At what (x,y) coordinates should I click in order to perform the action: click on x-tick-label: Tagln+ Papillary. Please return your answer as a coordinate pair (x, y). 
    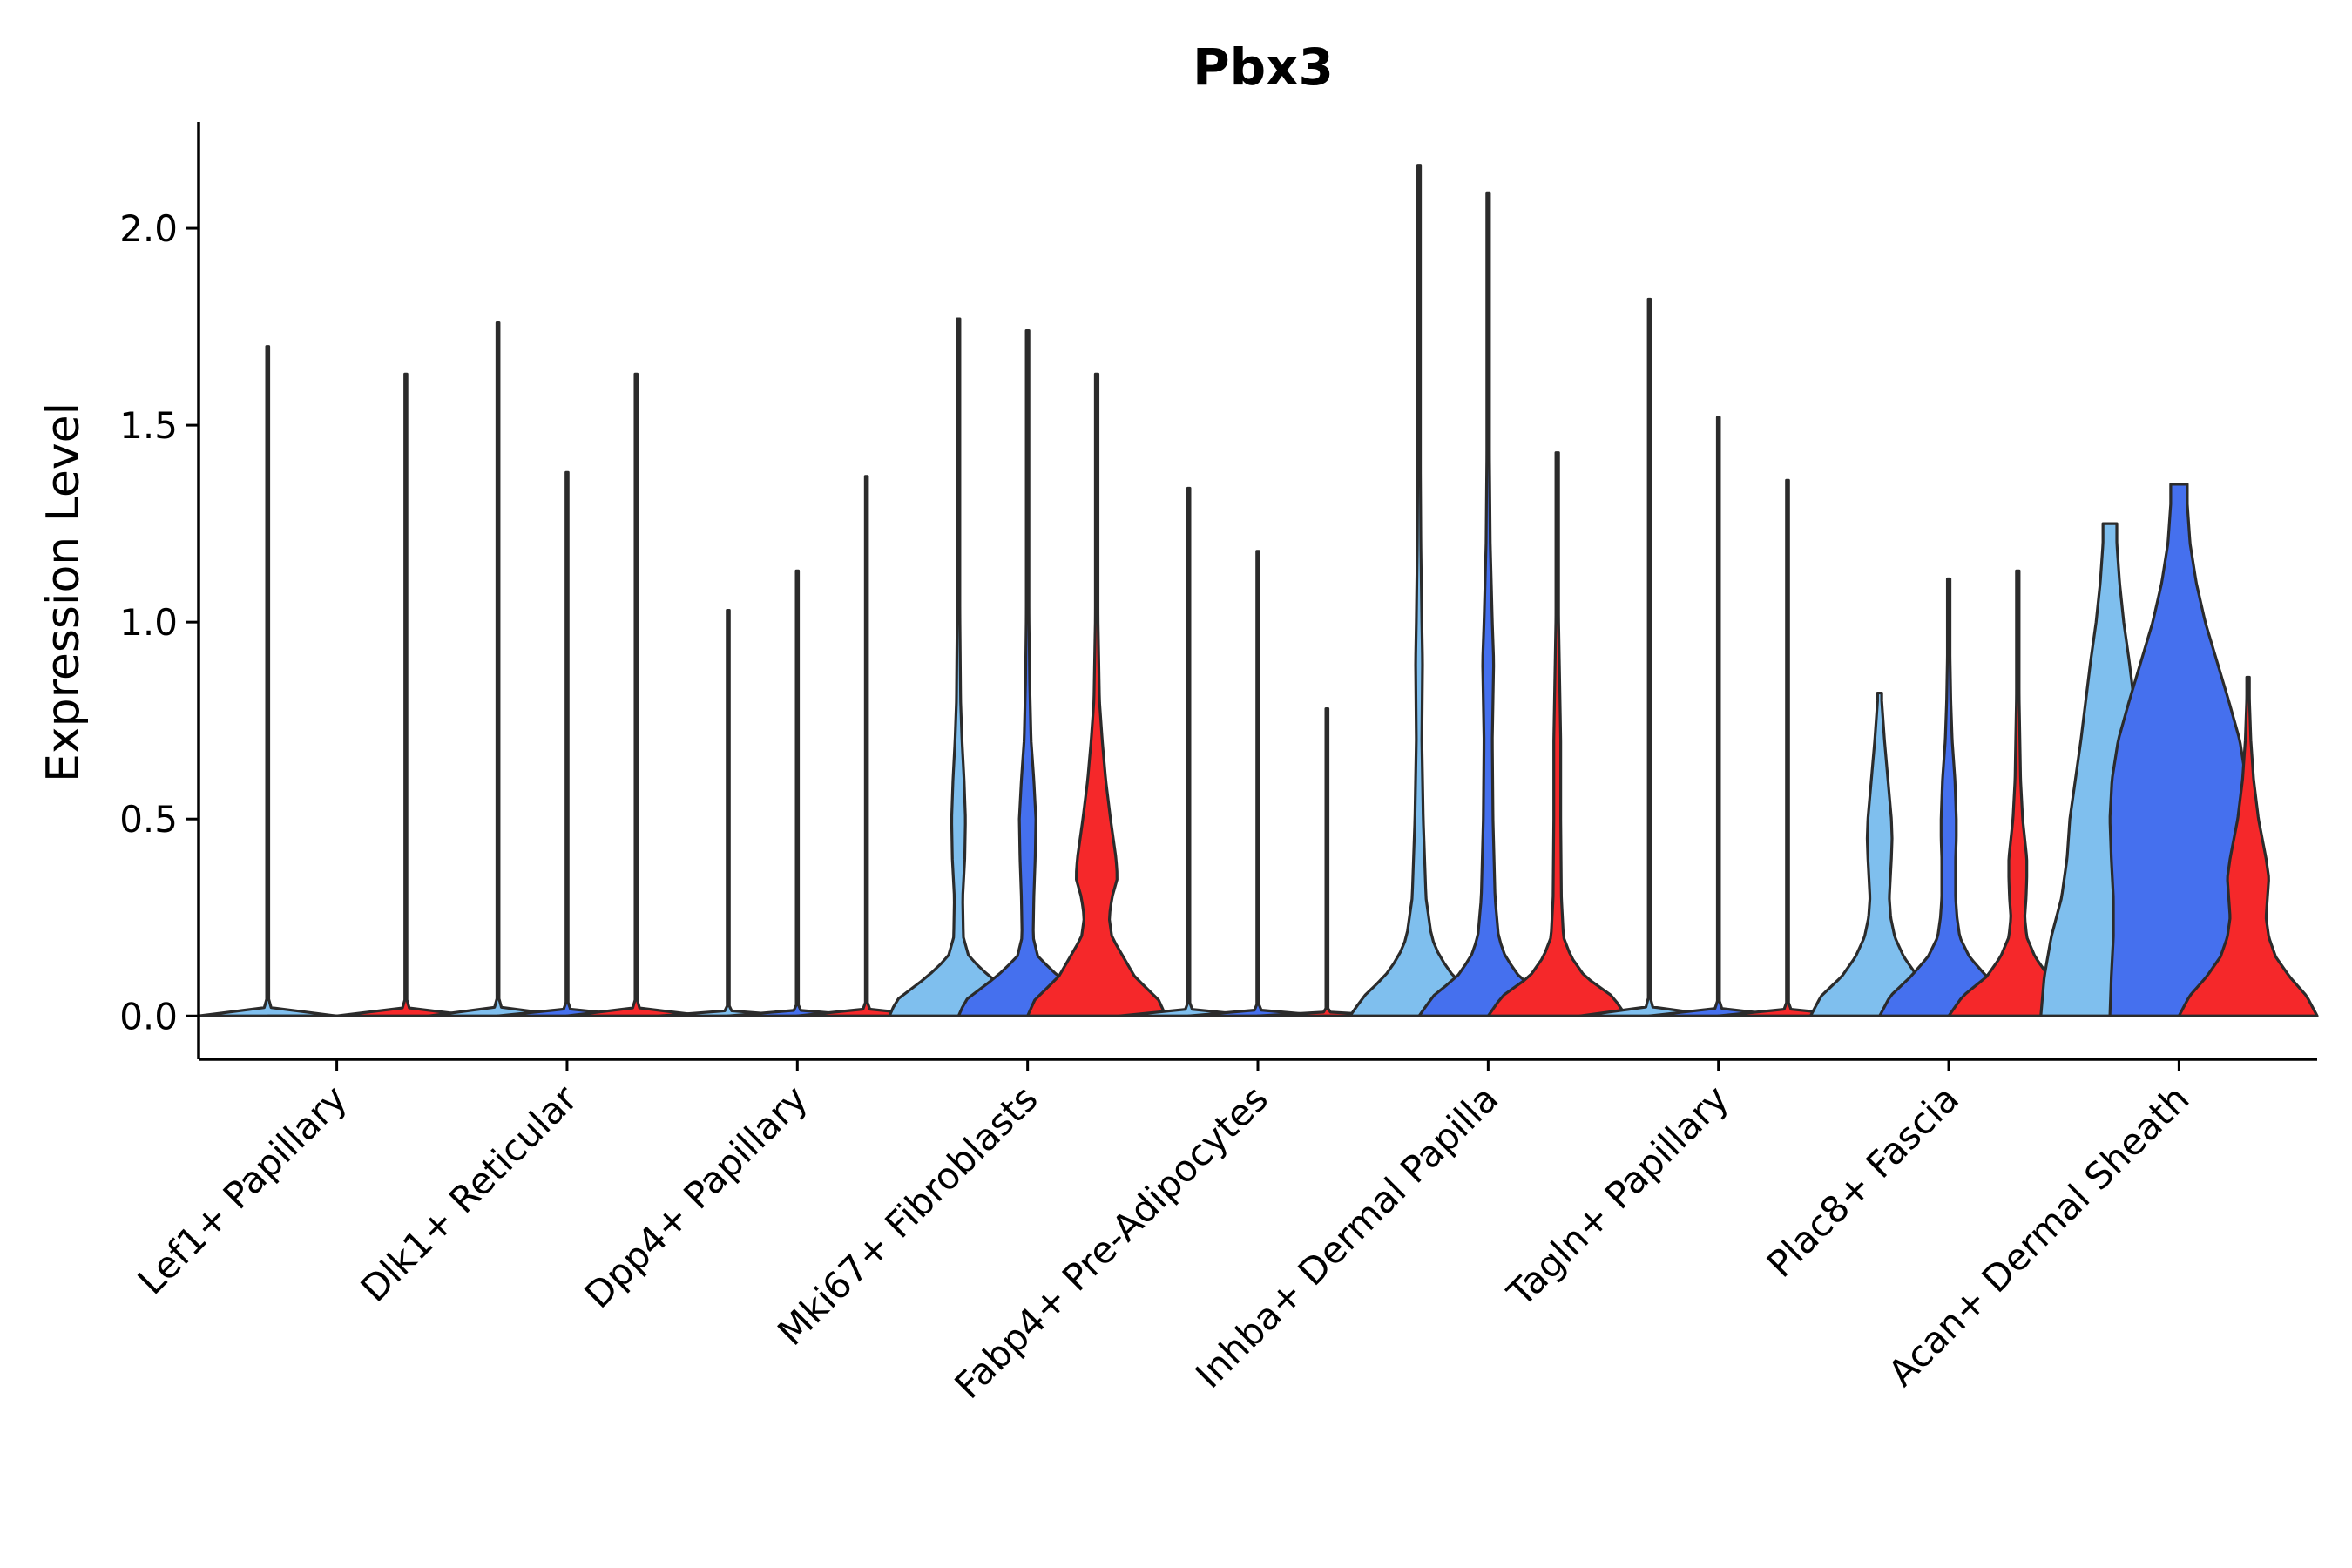
    Looking at the image, I should click on (1617, 1196).